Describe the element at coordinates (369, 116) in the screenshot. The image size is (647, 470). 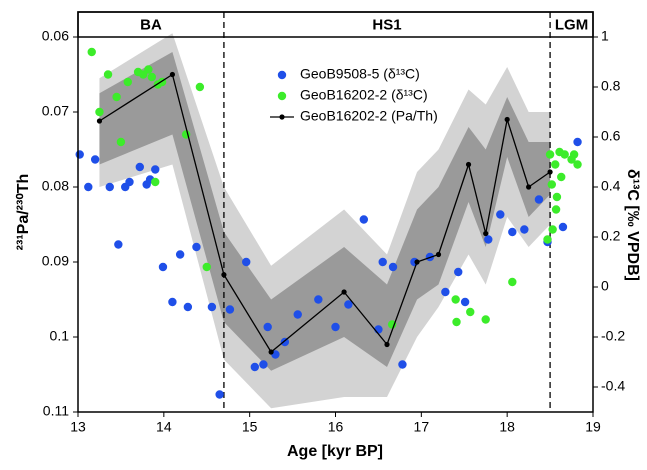
I see `legend-label: GeoB16202-2 (Pa/Th)` at that location.